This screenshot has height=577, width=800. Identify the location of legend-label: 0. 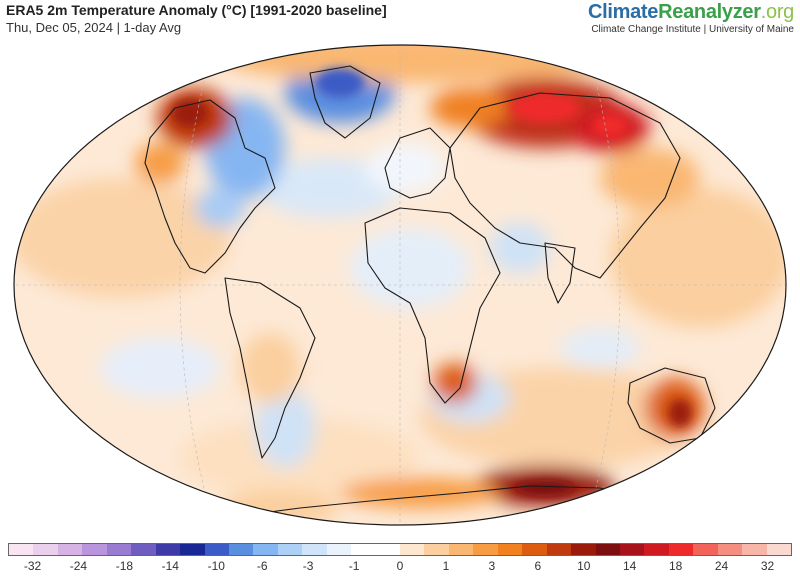
(400, 566).